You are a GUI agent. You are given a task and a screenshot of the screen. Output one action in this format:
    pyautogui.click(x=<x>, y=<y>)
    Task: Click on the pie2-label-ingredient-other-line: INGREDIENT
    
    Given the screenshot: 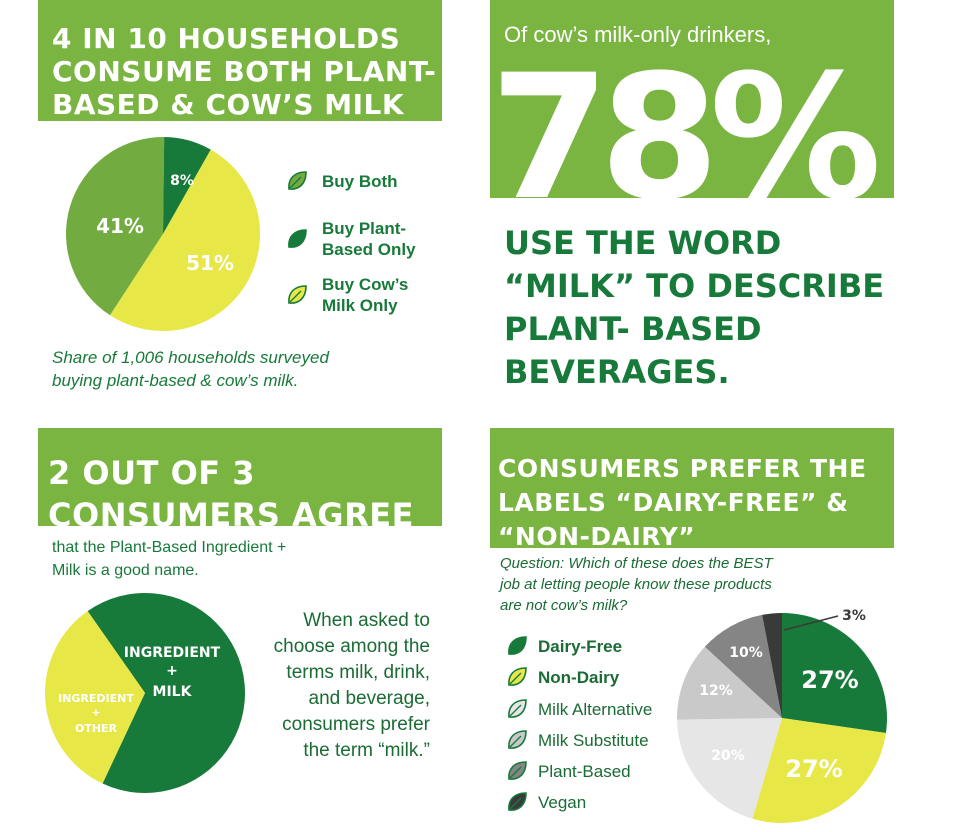 What is the action you would take?
    pyautogui.click(x=96, y=698)
    